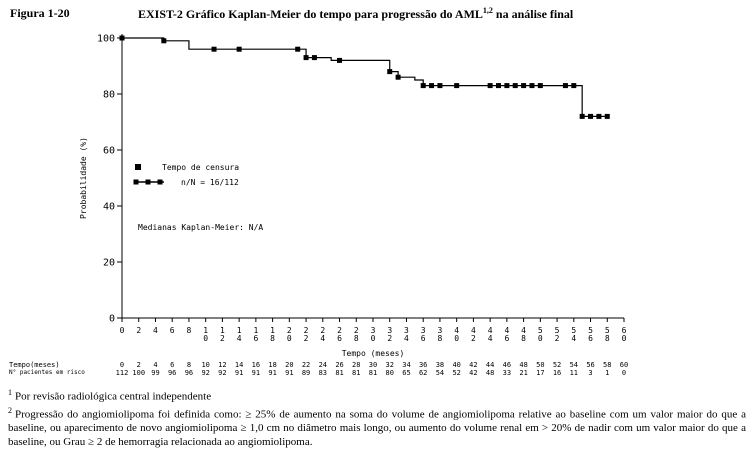 The width and height of the screenshot is (753, 454). What do you see at coordinates (507, 365) in the screenshot?
I see `risk-table-time: 46` at bounding box center [507, 365].